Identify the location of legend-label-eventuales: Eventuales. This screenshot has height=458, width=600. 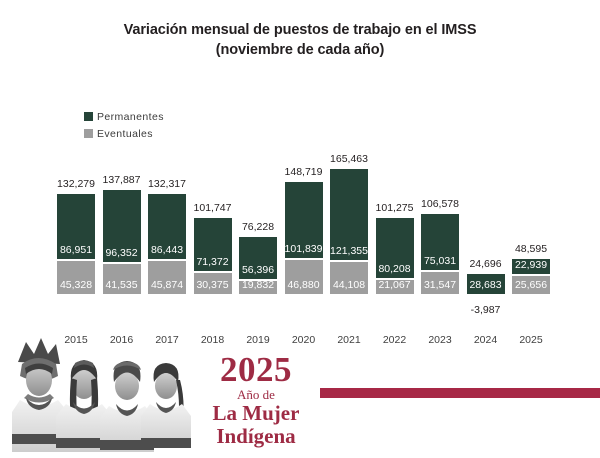
(125, 133).